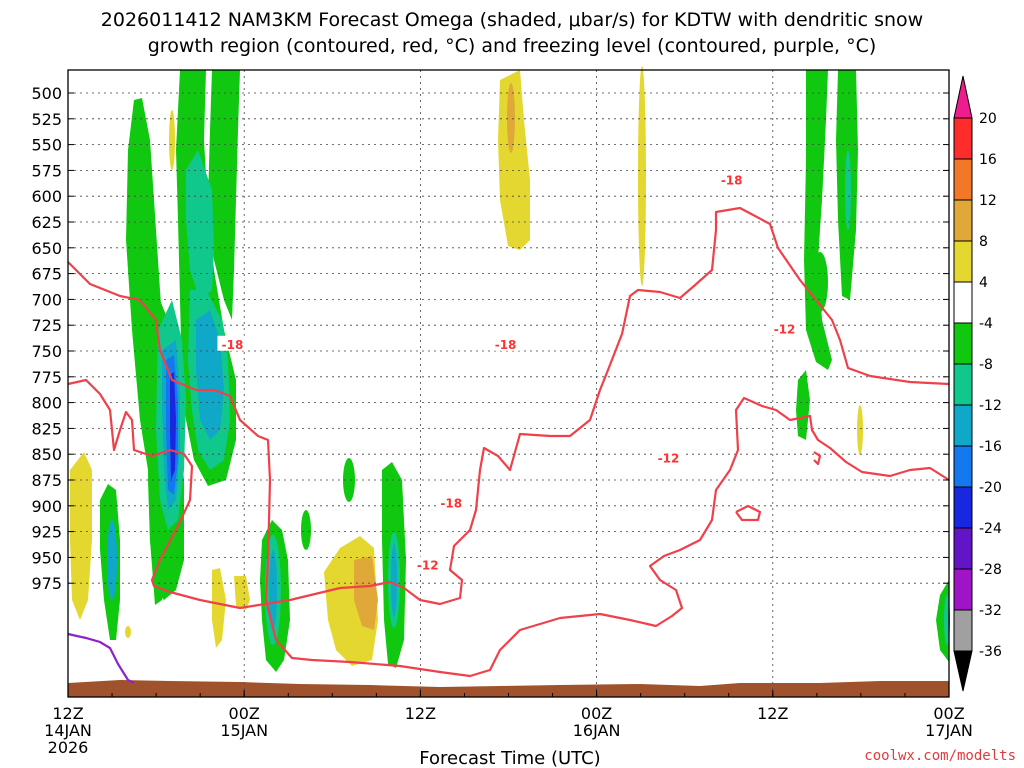 The height and width of the screenshot is (768, 1024). Describe the element at coordinates (46, 119) in the screenshot. I see `y-tick-label: 525` at that location.